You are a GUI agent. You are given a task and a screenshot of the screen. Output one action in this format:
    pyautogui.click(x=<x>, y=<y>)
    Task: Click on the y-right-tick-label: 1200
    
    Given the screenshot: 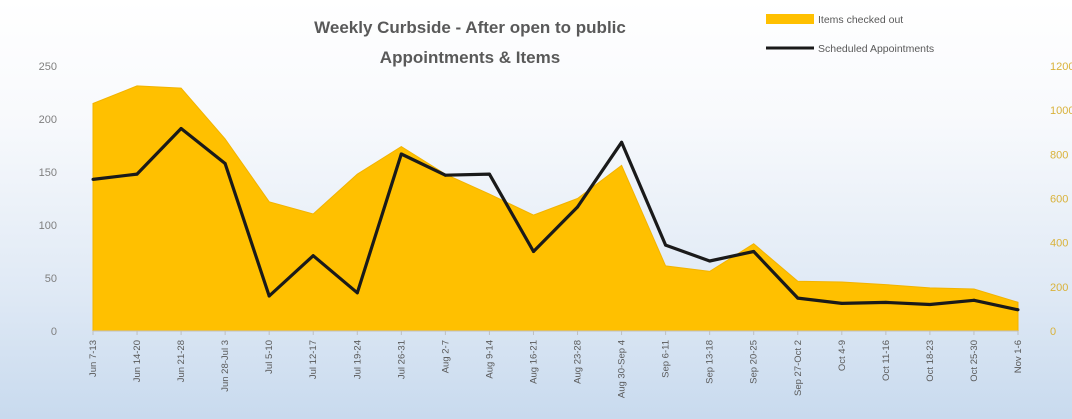 What is the action you would take?
    pyautogui.click(x=1061, y=67)
    